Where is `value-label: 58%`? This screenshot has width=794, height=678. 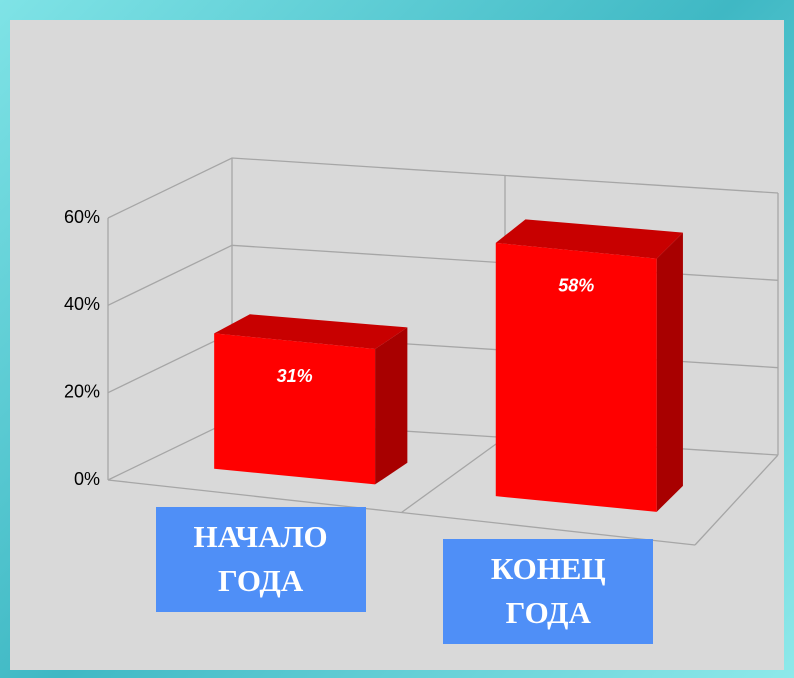
value-label: 58% is located at coordinates (576, 285).